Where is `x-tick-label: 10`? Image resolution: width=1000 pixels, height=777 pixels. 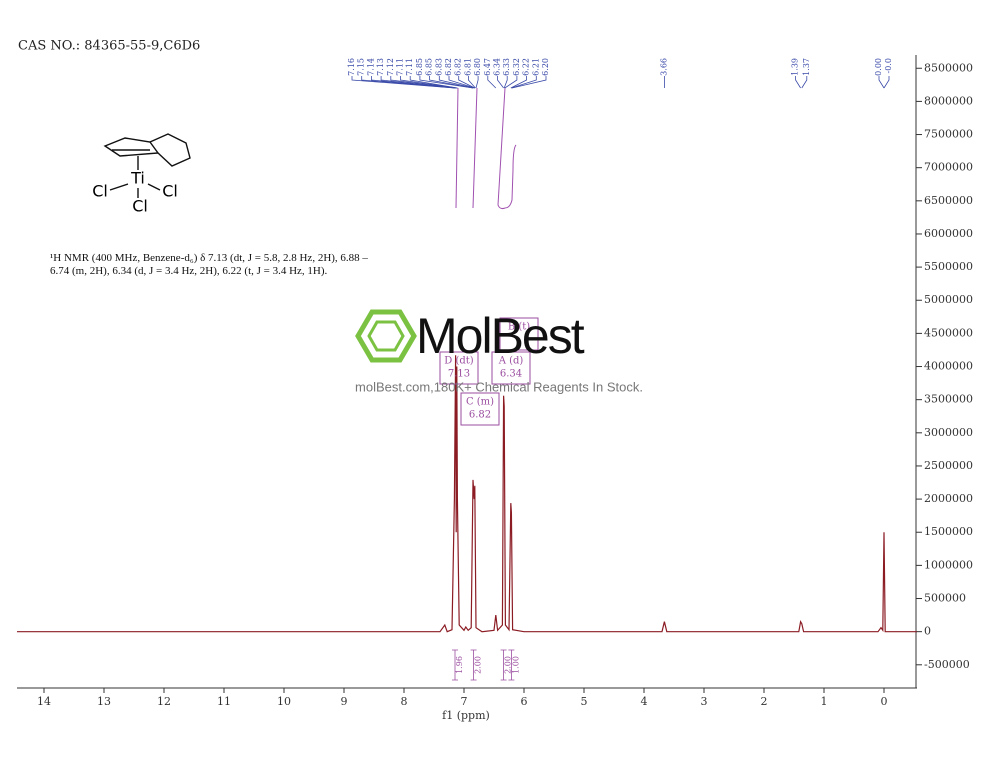
x-tick-label: 10 is located at coordinates (284, 701).